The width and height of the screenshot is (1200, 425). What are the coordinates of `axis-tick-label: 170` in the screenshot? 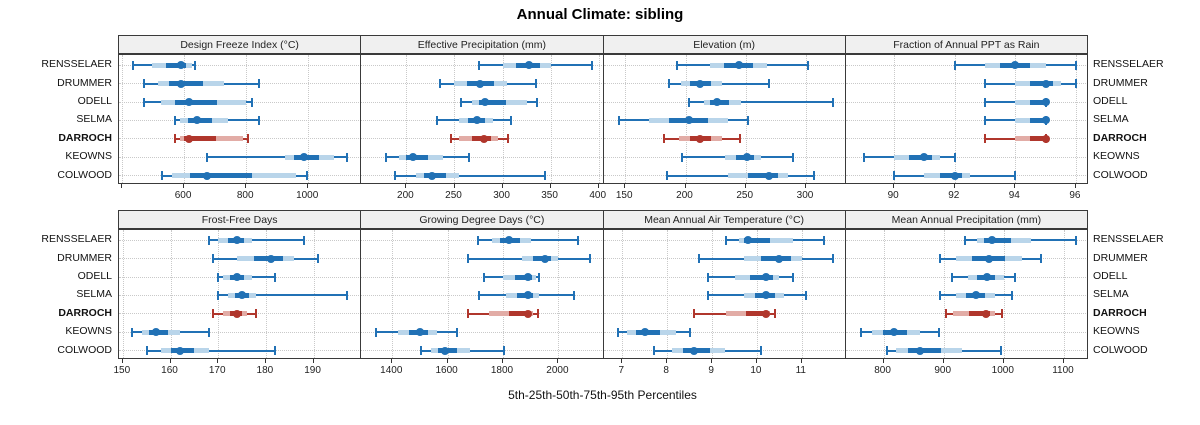 It's located at (217, 370).